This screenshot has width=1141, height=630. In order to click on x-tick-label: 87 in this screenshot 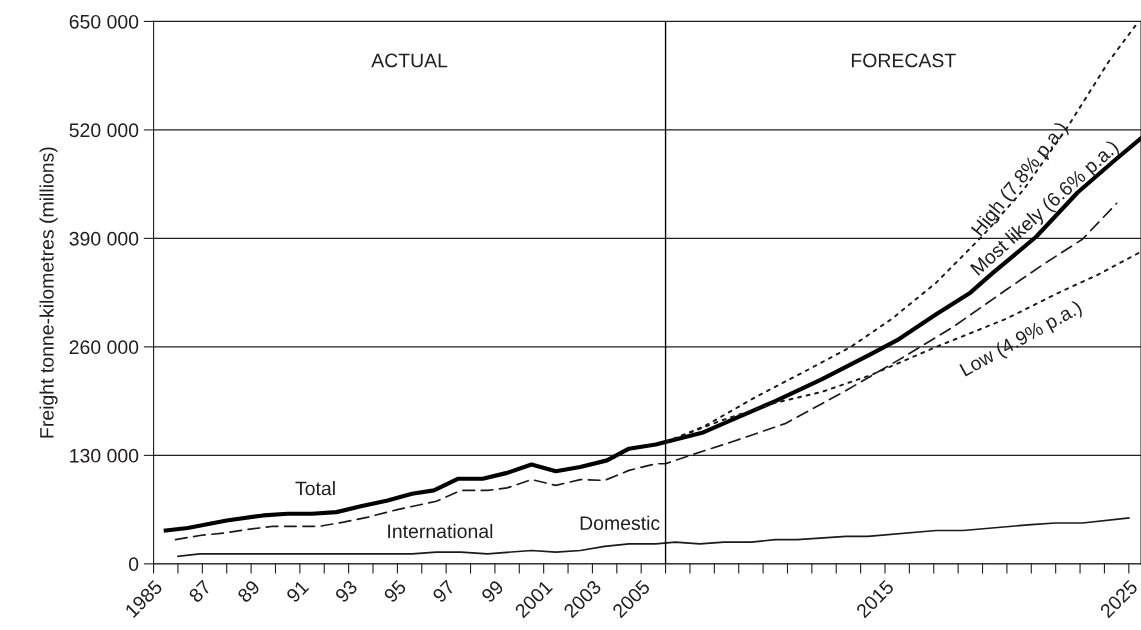, I will do `click(200, 591)`.